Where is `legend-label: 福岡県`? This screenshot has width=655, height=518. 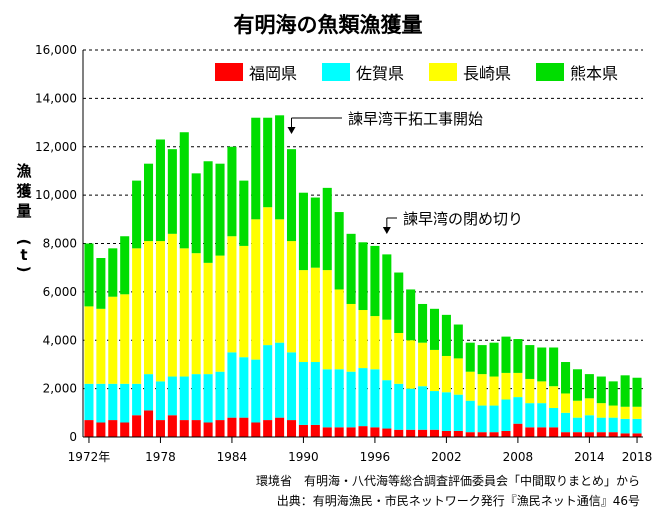
legend-label: 福岡県 is located at coordinates (273, 73).